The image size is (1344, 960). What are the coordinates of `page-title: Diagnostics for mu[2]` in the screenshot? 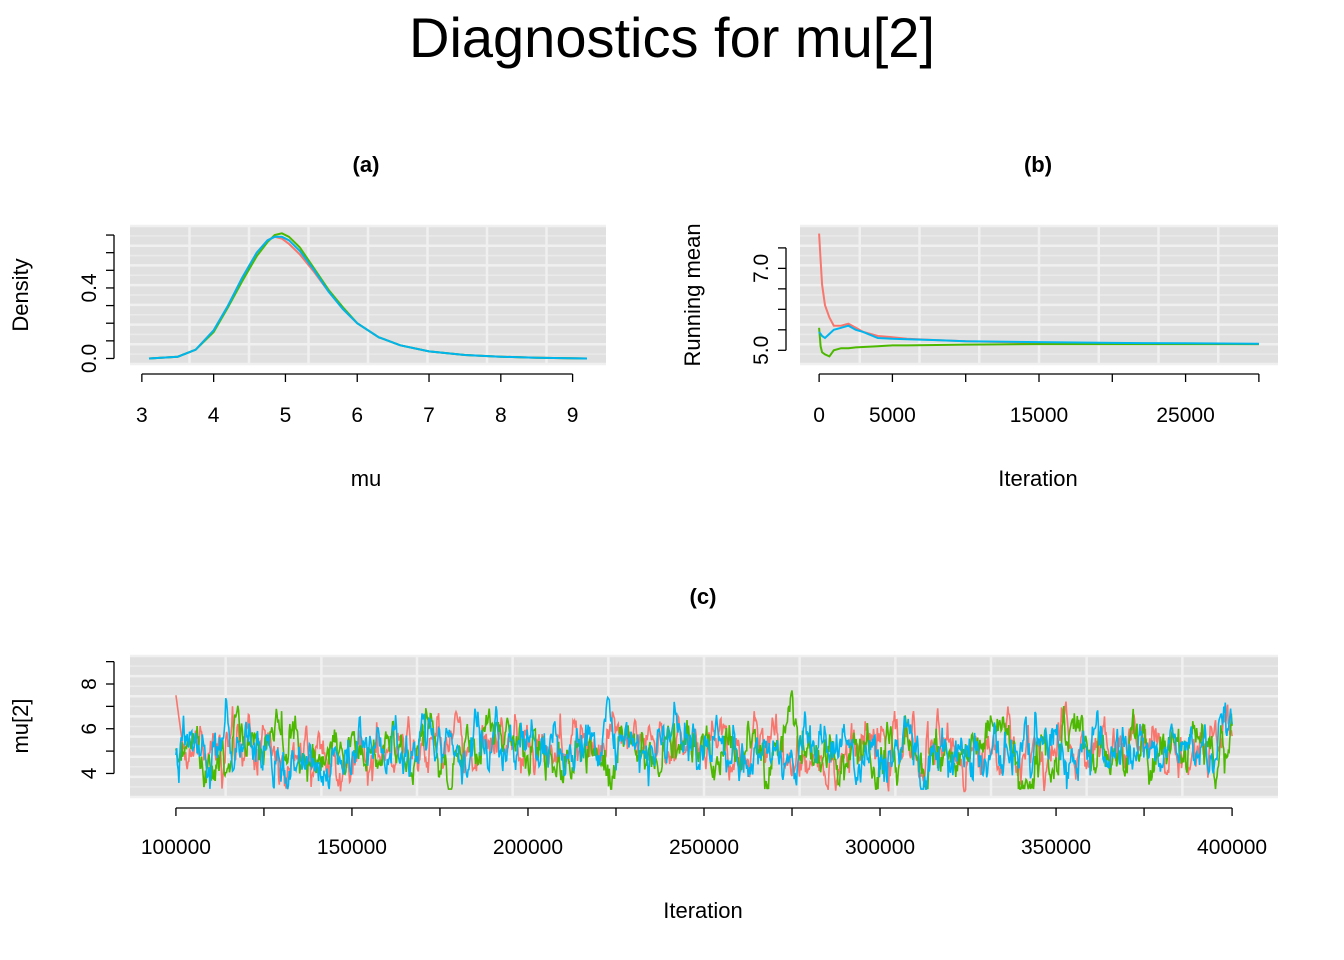 It's located at (672, 37).